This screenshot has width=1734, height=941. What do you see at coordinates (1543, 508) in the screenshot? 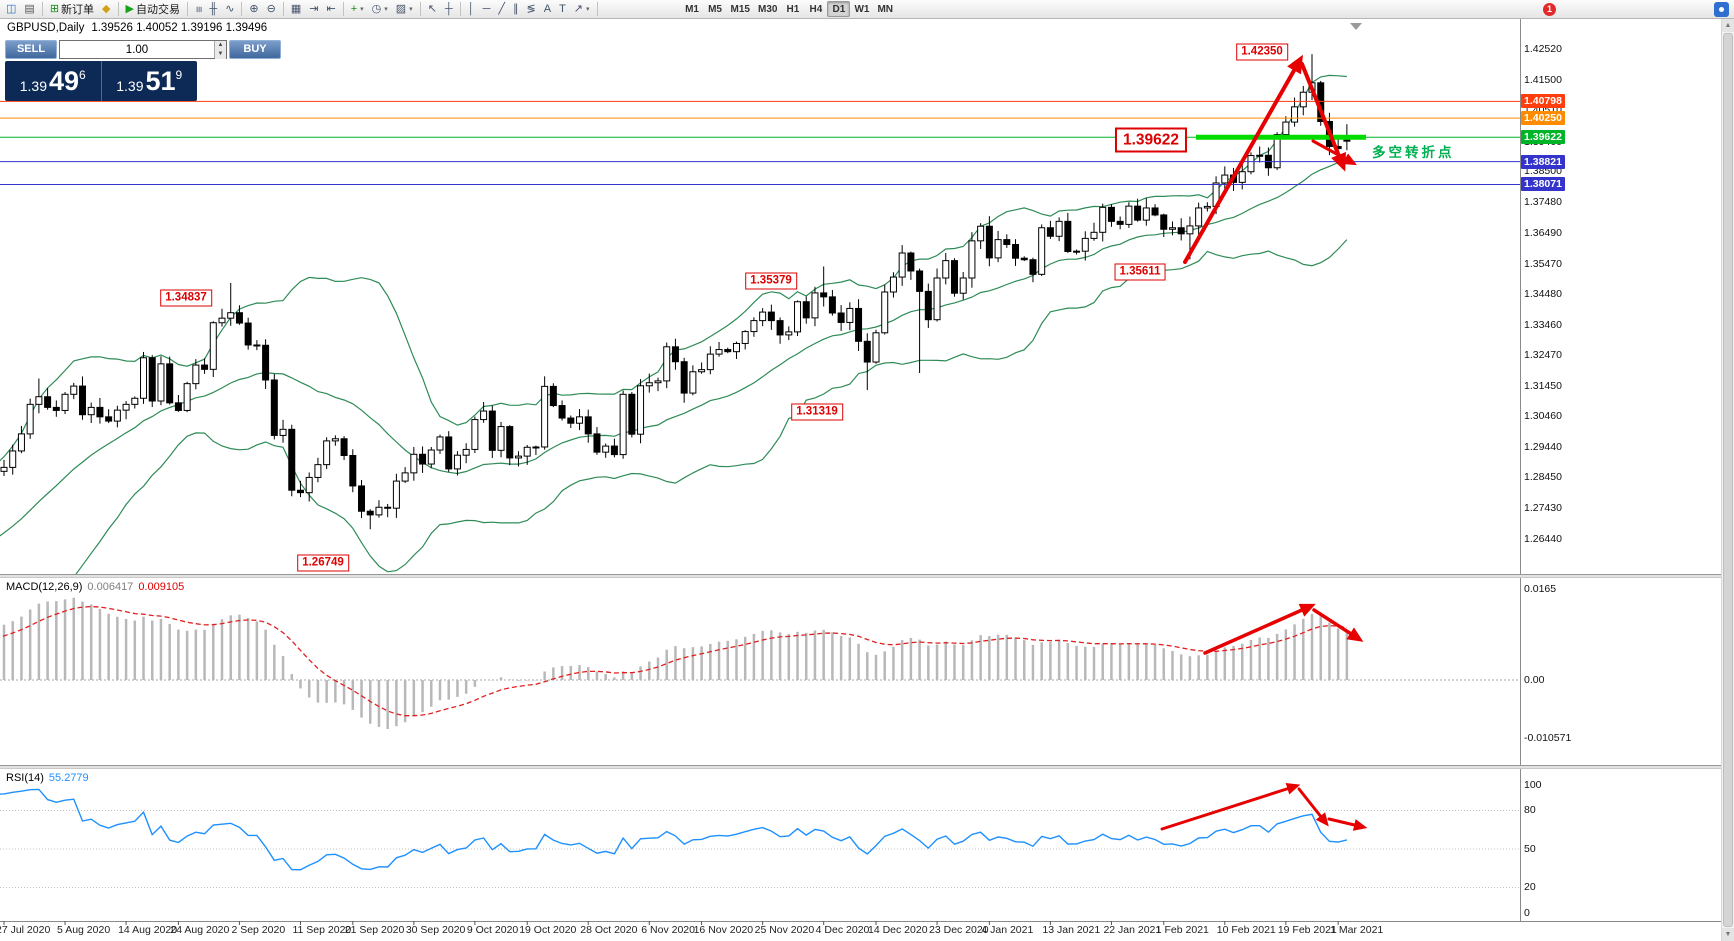
I see `price-tick-label: 1.27430` at bounding box center [1543, 508].